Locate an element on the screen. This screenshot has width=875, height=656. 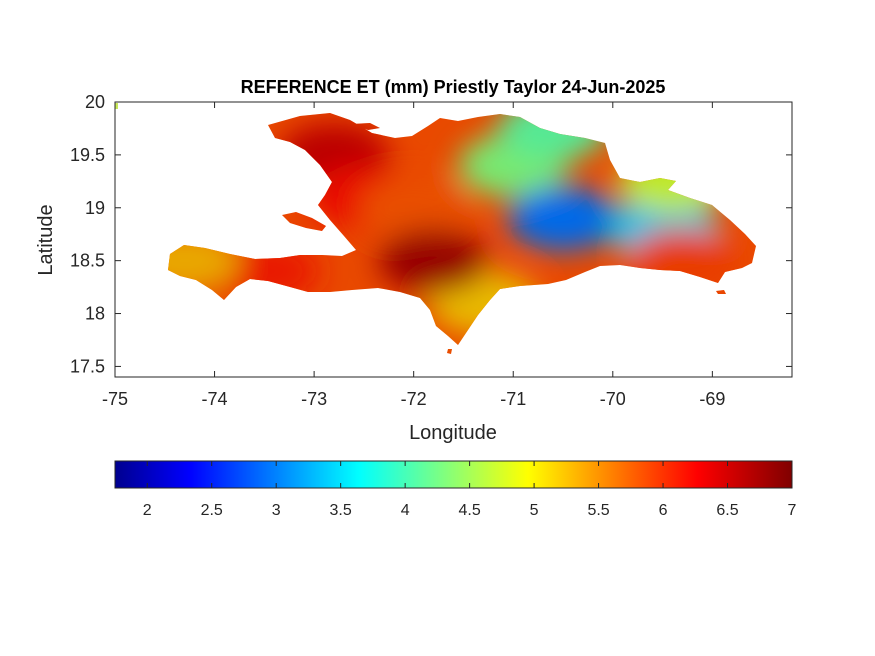
colorbar-tick-label: 5.5 is located at coordinates (598, 510).